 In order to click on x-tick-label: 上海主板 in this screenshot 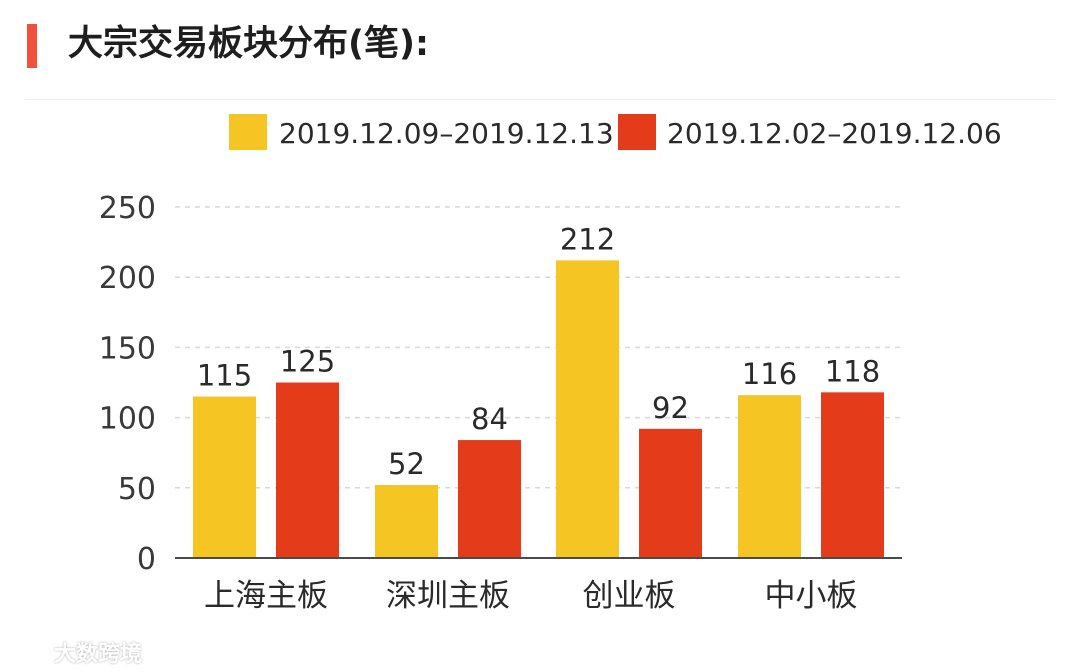, I will do `click(266, 596)`.